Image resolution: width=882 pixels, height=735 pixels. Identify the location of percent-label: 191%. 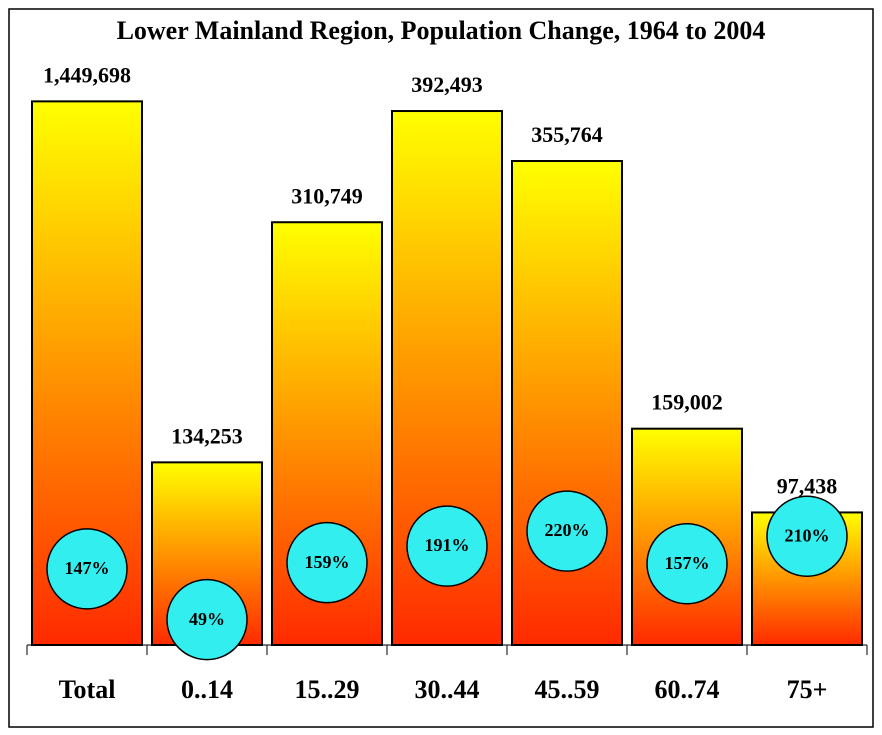
(447, 545).